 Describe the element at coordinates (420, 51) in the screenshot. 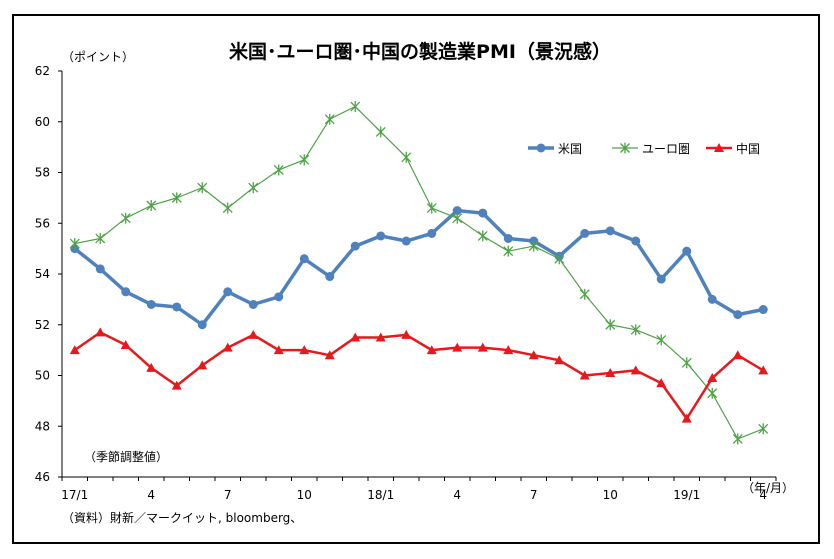

I see `chart-title: 米国･ユーロ圏･中国の製造業PMI（景況感）` at that location.